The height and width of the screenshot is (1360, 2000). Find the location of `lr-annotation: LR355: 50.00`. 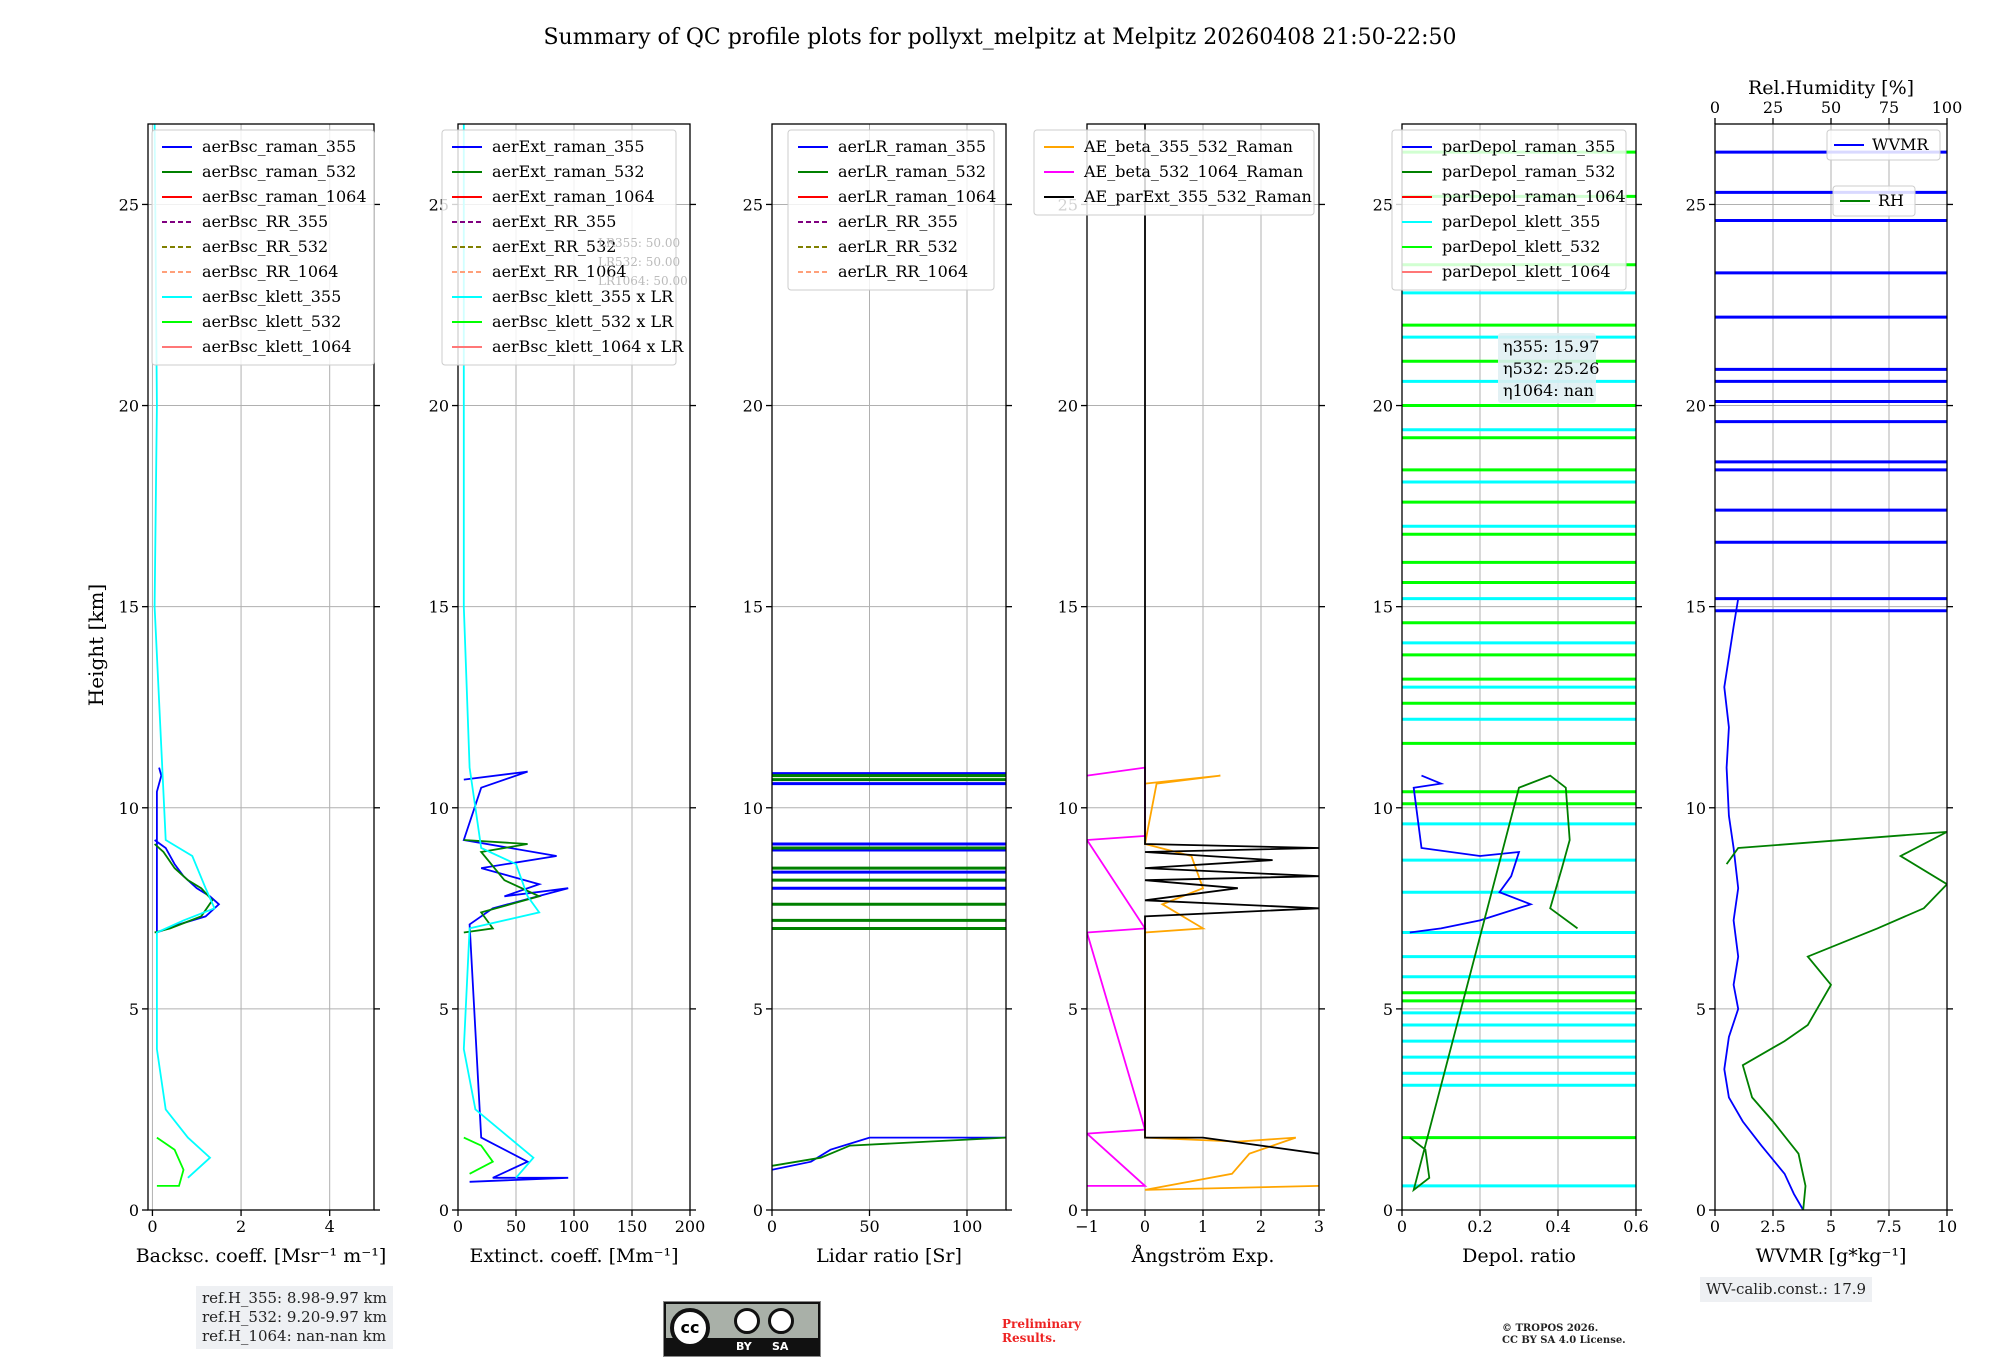

lr-annotation: LR355: 50.00 is located at coordinates (639, 243).